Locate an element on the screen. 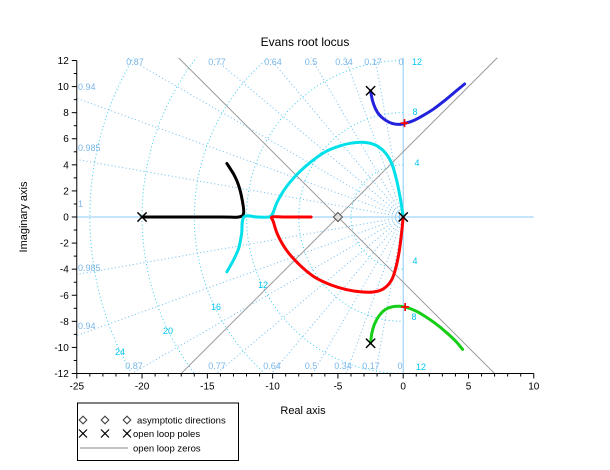 The height and width of the screenshot is (470, 610). x-axis-label: Real axis is located at coordinates (303, 411).